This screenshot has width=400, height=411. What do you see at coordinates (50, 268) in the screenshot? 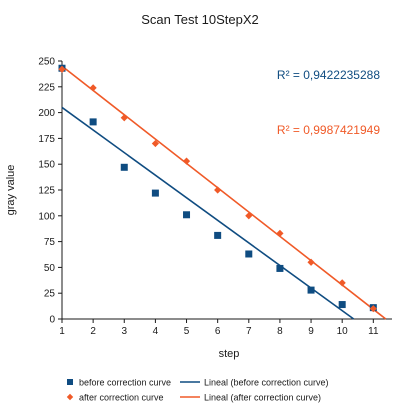
I see `y-tick-label: 50` at bounding box center [50, 268].